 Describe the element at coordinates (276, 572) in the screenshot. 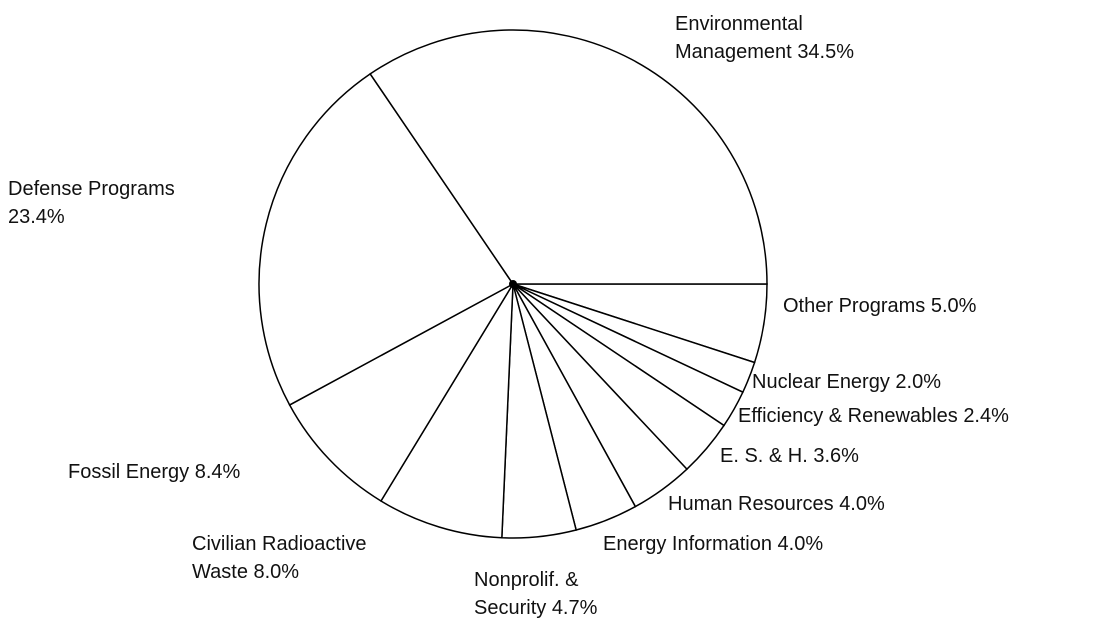

I see `value-label: 8.0%` at that location.